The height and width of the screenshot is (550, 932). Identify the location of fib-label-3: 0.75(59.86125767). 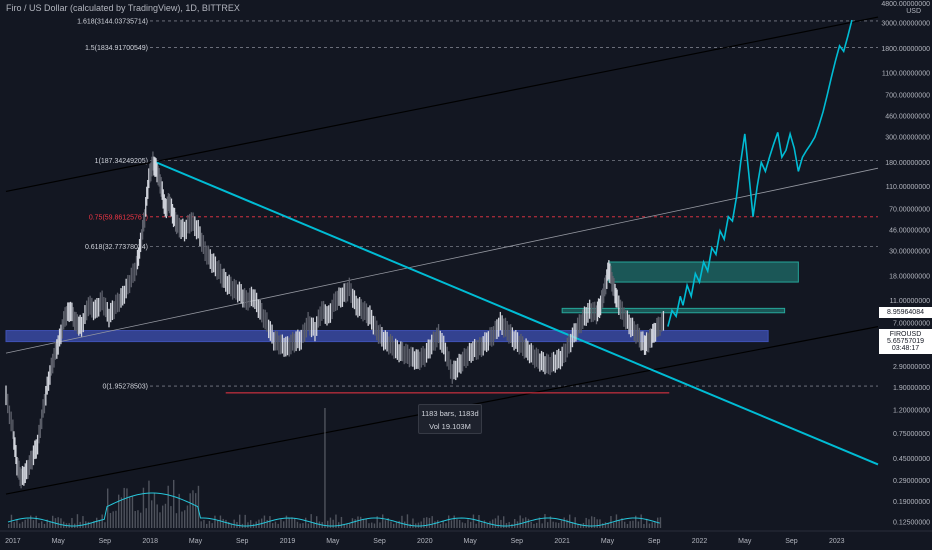
(118, 217).